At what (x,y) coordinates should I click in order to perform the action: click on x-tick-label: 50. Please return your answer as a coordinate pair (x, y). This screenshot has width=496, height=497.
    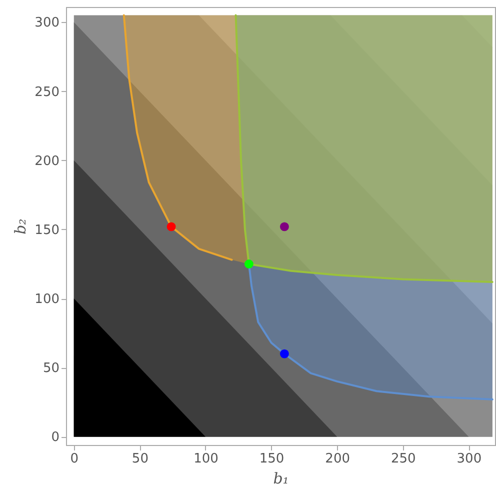
    Looking at the image, I should click on (140, 459).